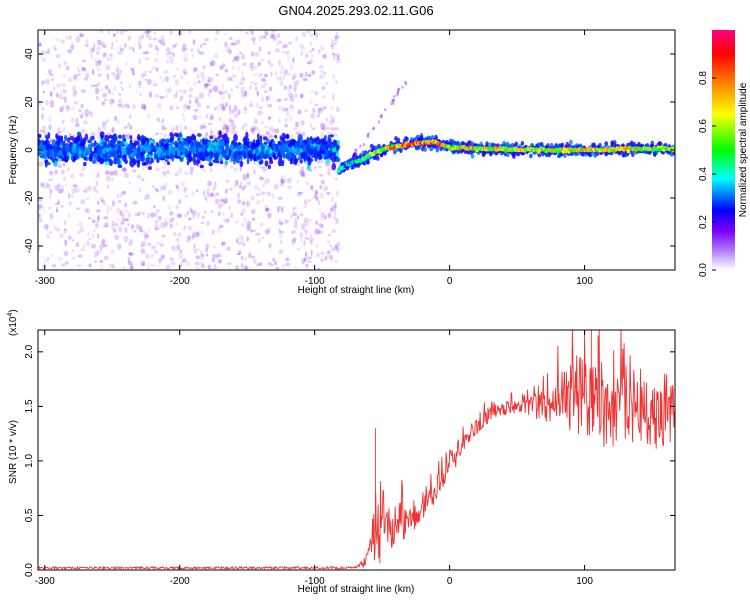 The width and height of the screenshot is (750, 600). What do you see at coordinates (571, 142) in the screenshot?
I see `ridge-halo` at bounding box center [571, 142].